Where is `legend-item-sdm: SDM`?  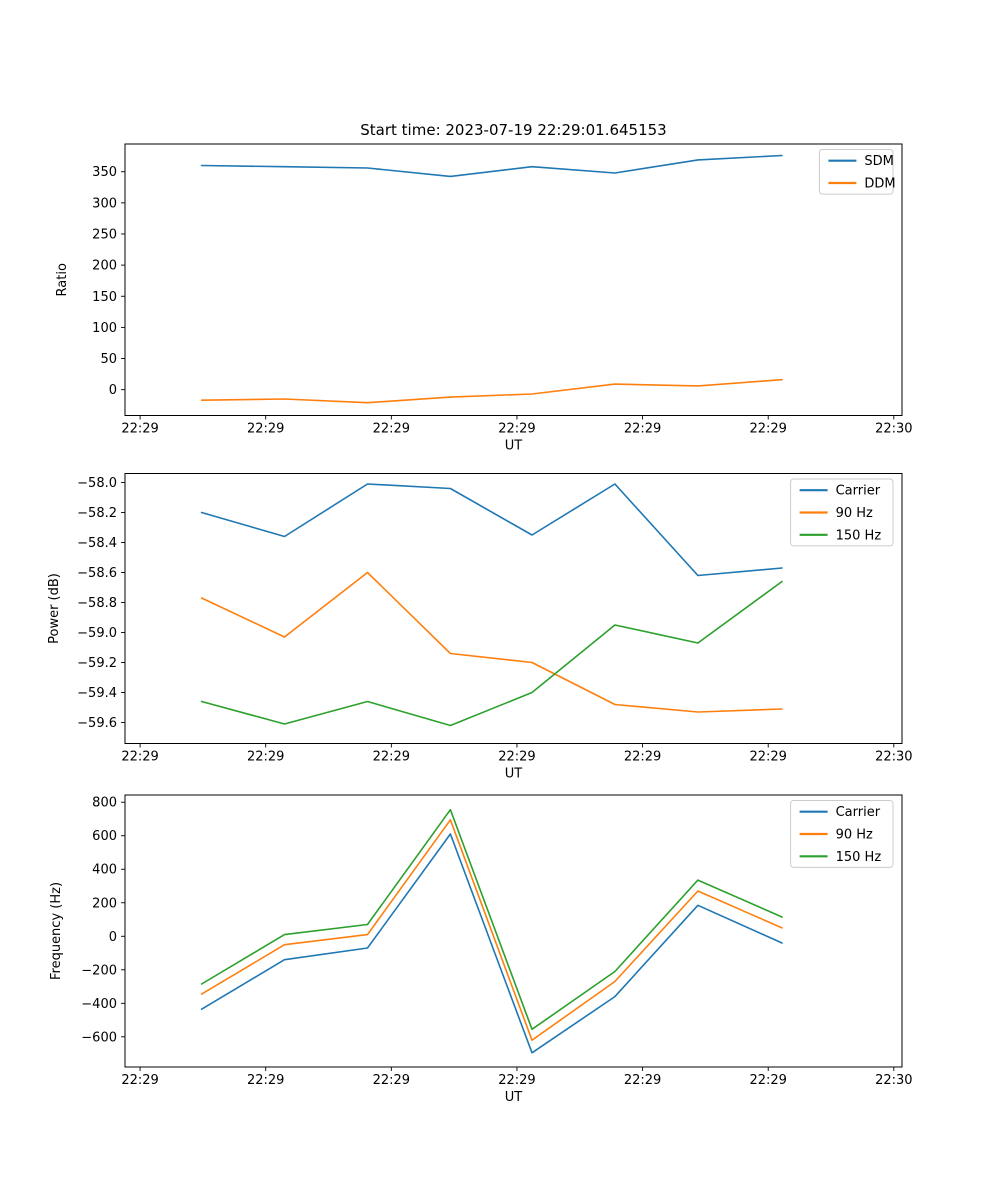
legend-item-sdm: SDM is located at coordinates (861, 161).